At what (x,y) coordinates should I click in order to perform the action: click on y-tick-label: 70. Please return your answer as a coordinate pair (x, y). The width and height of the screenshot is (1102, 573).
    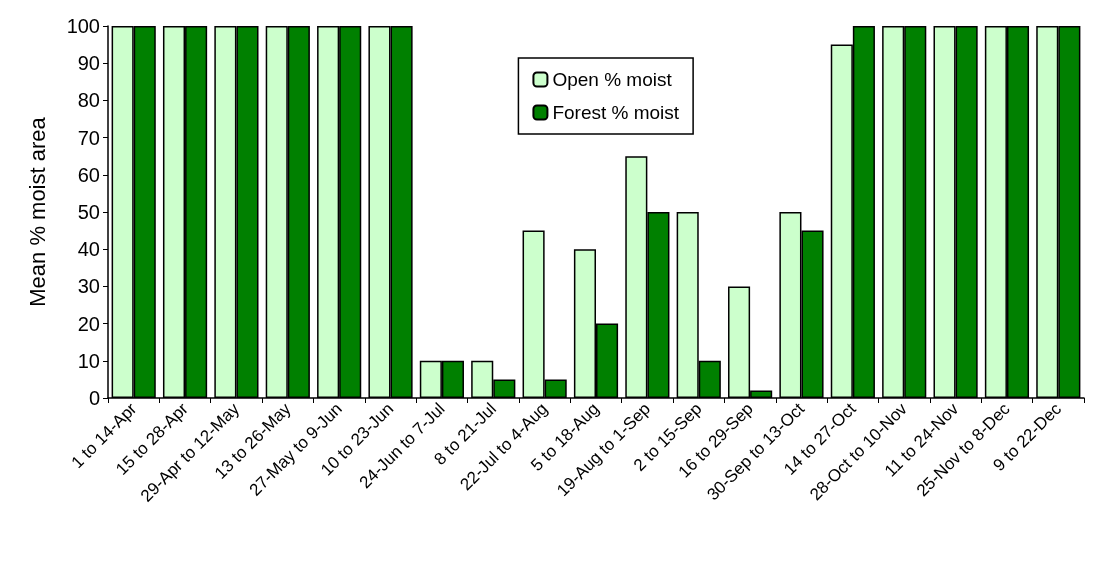
    Looking at the image, I should click on (88, 137).